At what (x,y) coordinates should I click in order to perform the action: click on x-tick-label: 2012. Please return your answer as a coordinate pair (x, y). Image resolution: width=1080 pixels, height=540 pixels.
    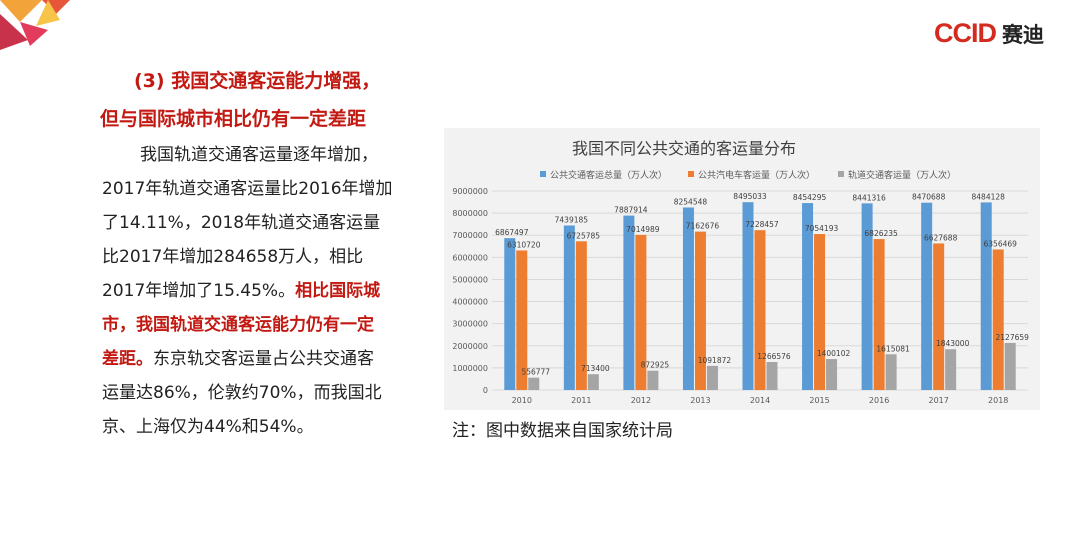
    Looking at the image, I should click on (641, 400).